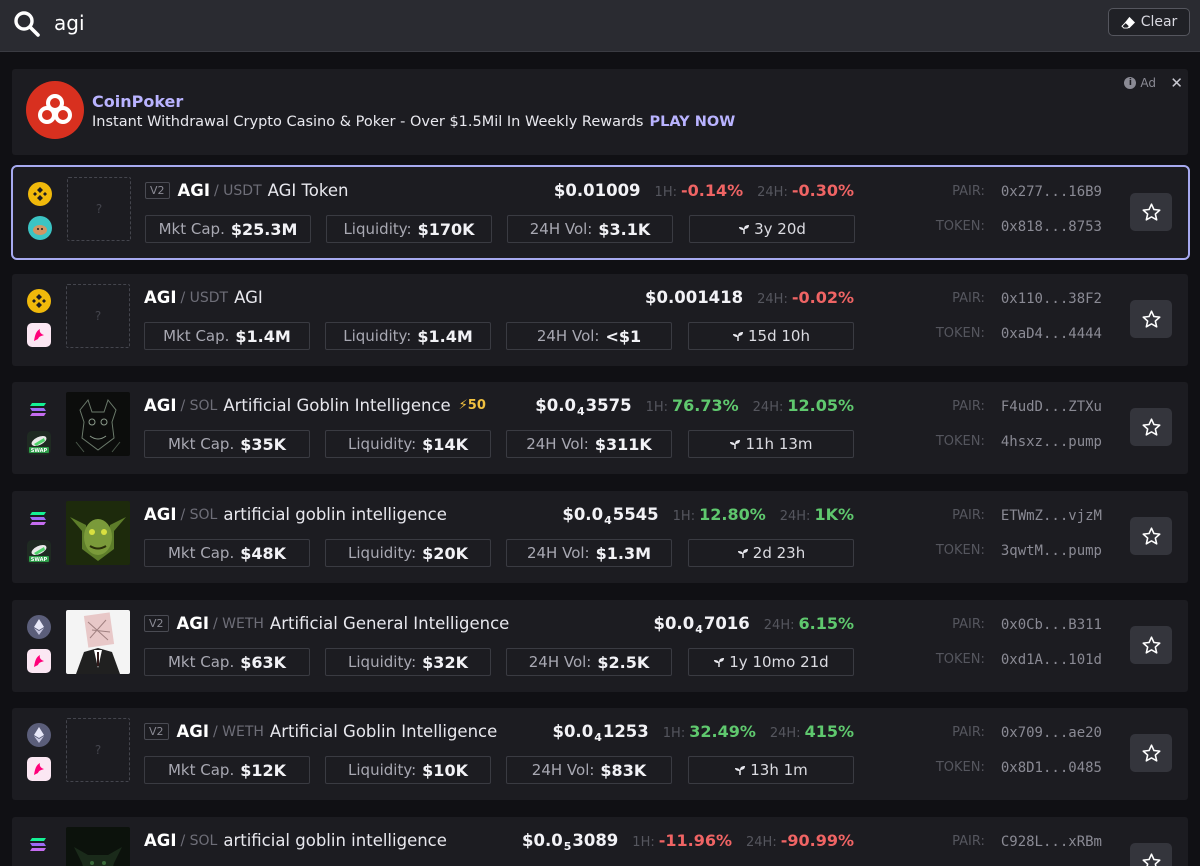 The height and width of the screenshot is (866, 1200). What do you see at coordinates (199, 840) in the screenshot?
I see `quote-symbol: / SOL` at bounding box center [199, 840].